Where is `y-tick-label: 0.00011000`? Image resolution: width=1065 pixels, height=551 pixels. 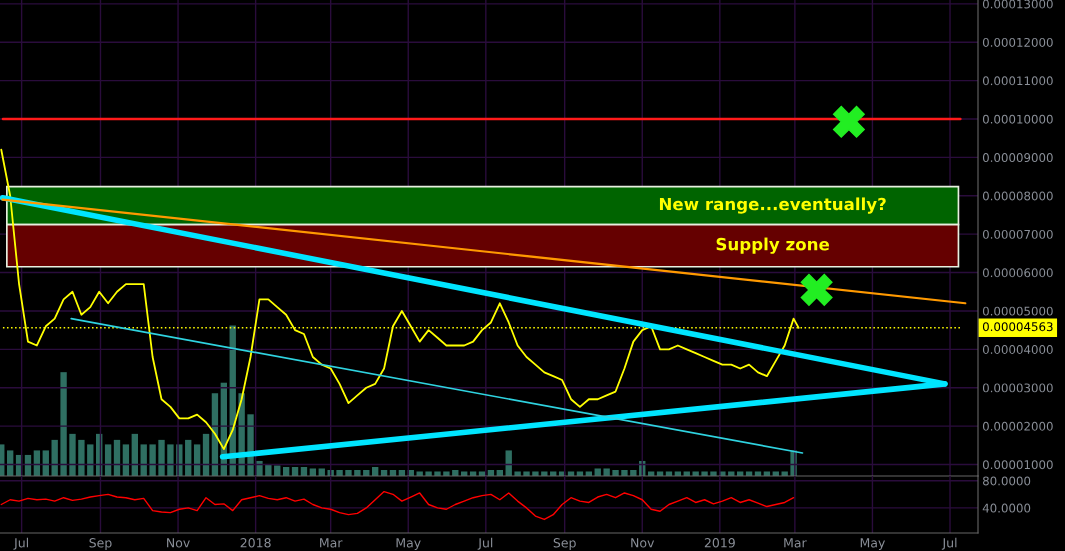
y-tick-label: 0.00011000 is located at coordinates (1017, 81).